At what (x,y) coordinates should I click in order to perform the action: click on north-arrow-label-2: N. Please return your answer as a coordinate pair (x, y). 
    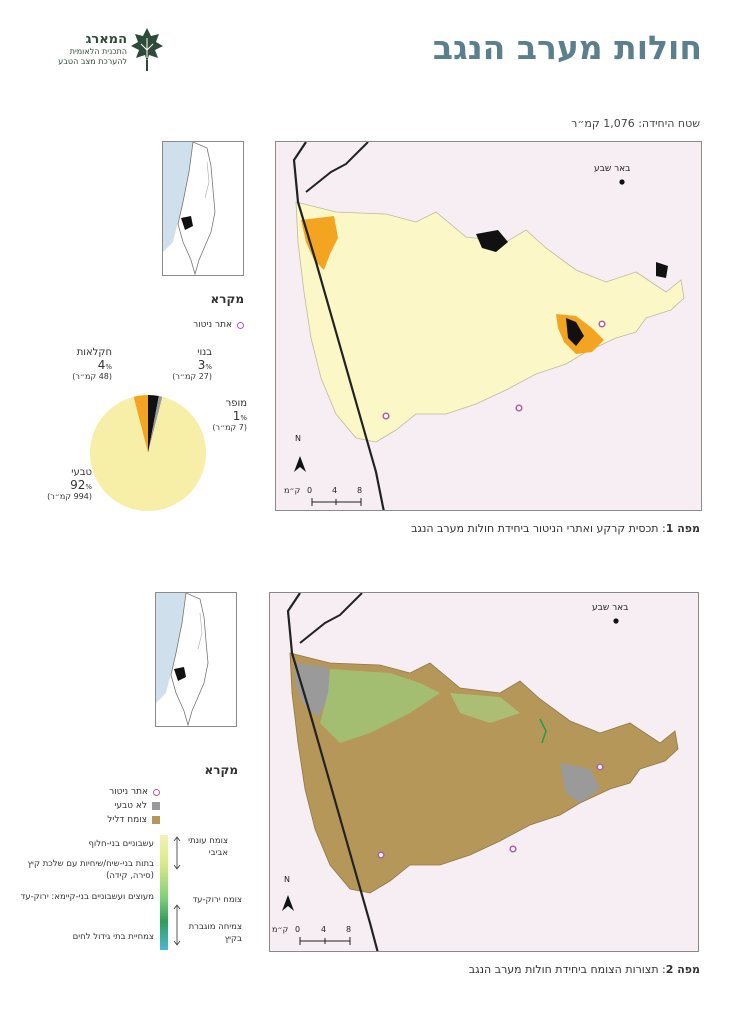
    Looking at the image, I should click on (287, 879).